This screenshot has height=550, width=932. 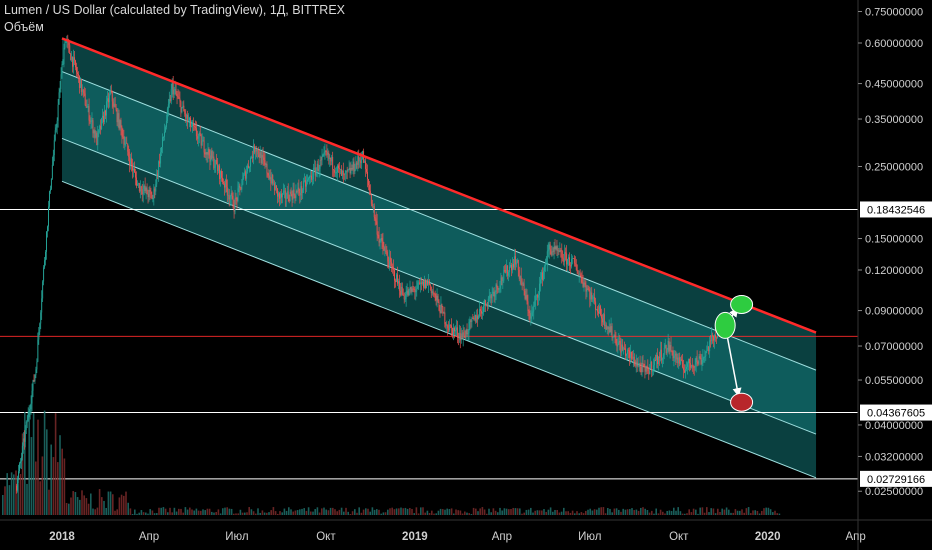 I want to click on price-tick-label: 0.12000000, so click(x=894, y=271).